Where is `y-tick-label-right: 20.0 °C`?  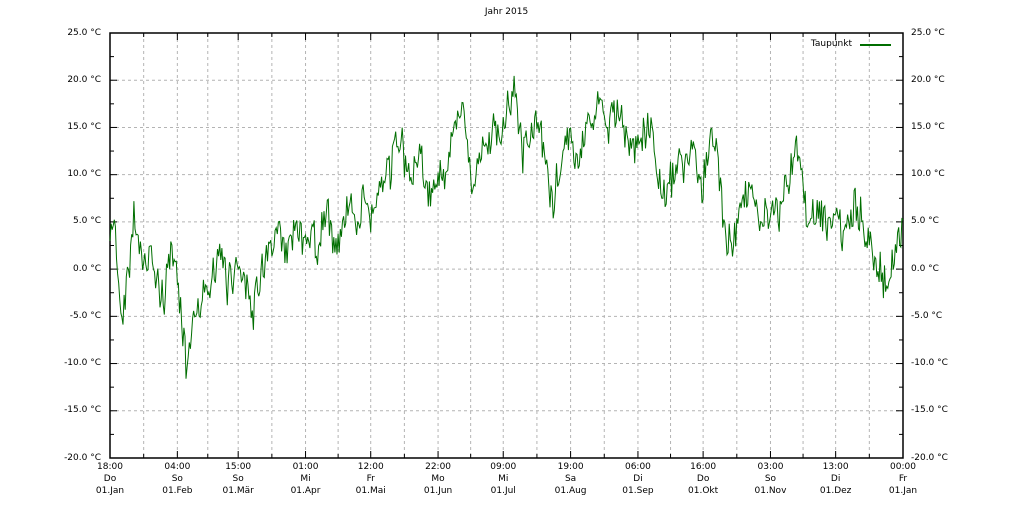 y-tick-label-right: 20.0 °C is located at coordinates (928, 79).